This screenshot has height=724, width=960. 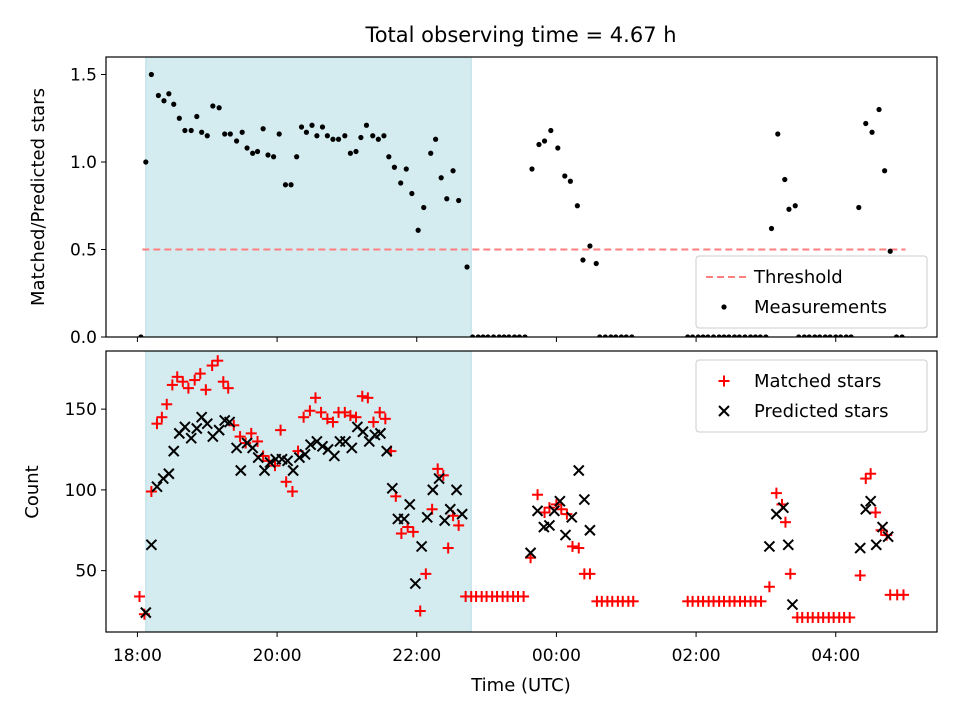 What do you see at coordinates (811, 292) in the screenshot?
I see `legend-box` at bounding box center [811, 292].